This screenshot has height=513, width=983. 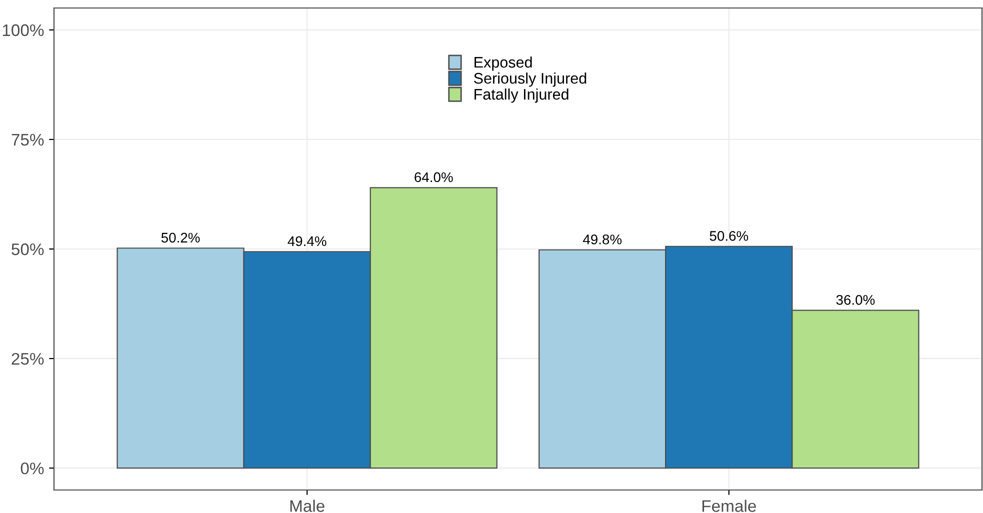 What do you see at coordinates (503, 63) in the screenshot?
I see `legend-label: Exposed` at bounding box center [503, 63].